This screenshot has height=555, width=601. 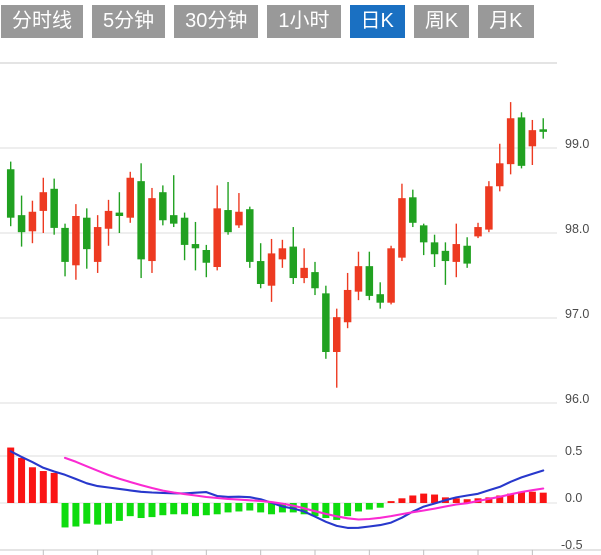 I want to click on macd-histogram, so click(x=277, y=487).